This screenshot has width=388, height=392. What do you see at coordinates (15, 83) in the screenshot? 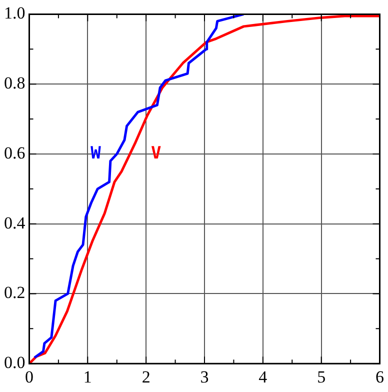
I see `y-tick-label: 0.8` at bounding box center [15, 83].